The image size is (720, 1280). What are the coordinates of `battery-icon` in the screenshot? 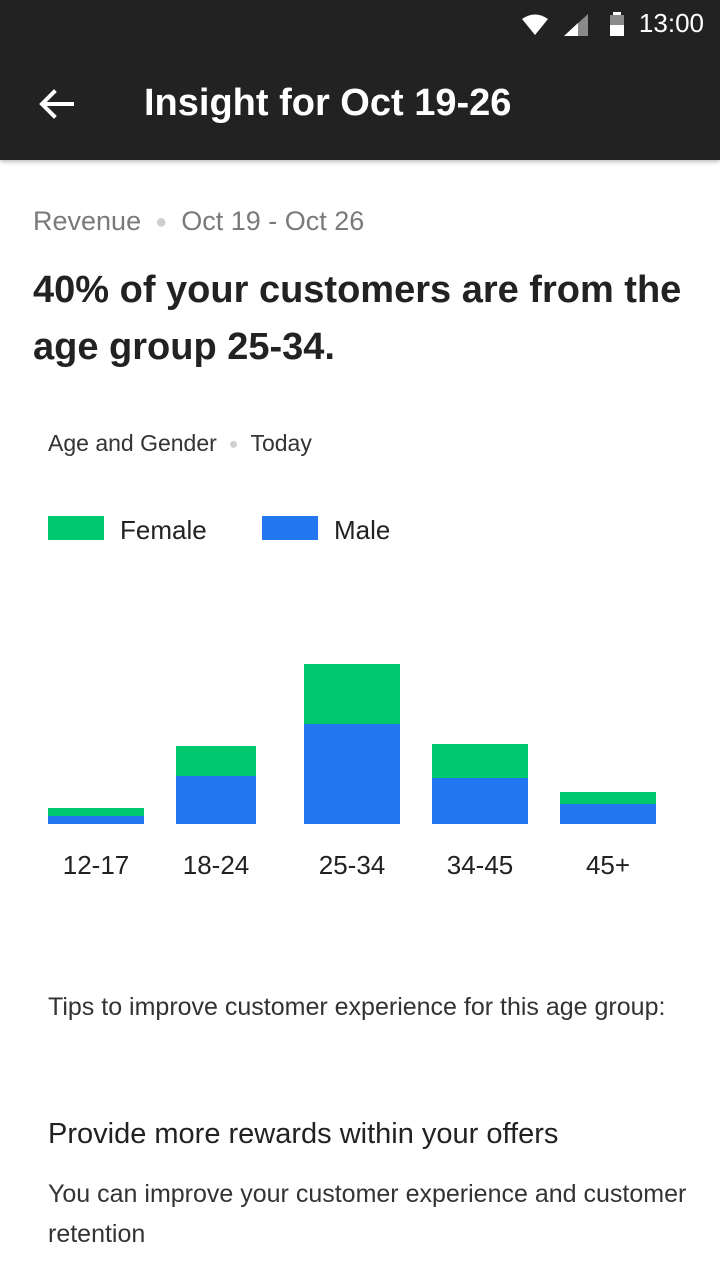 It's located at (617, 24).